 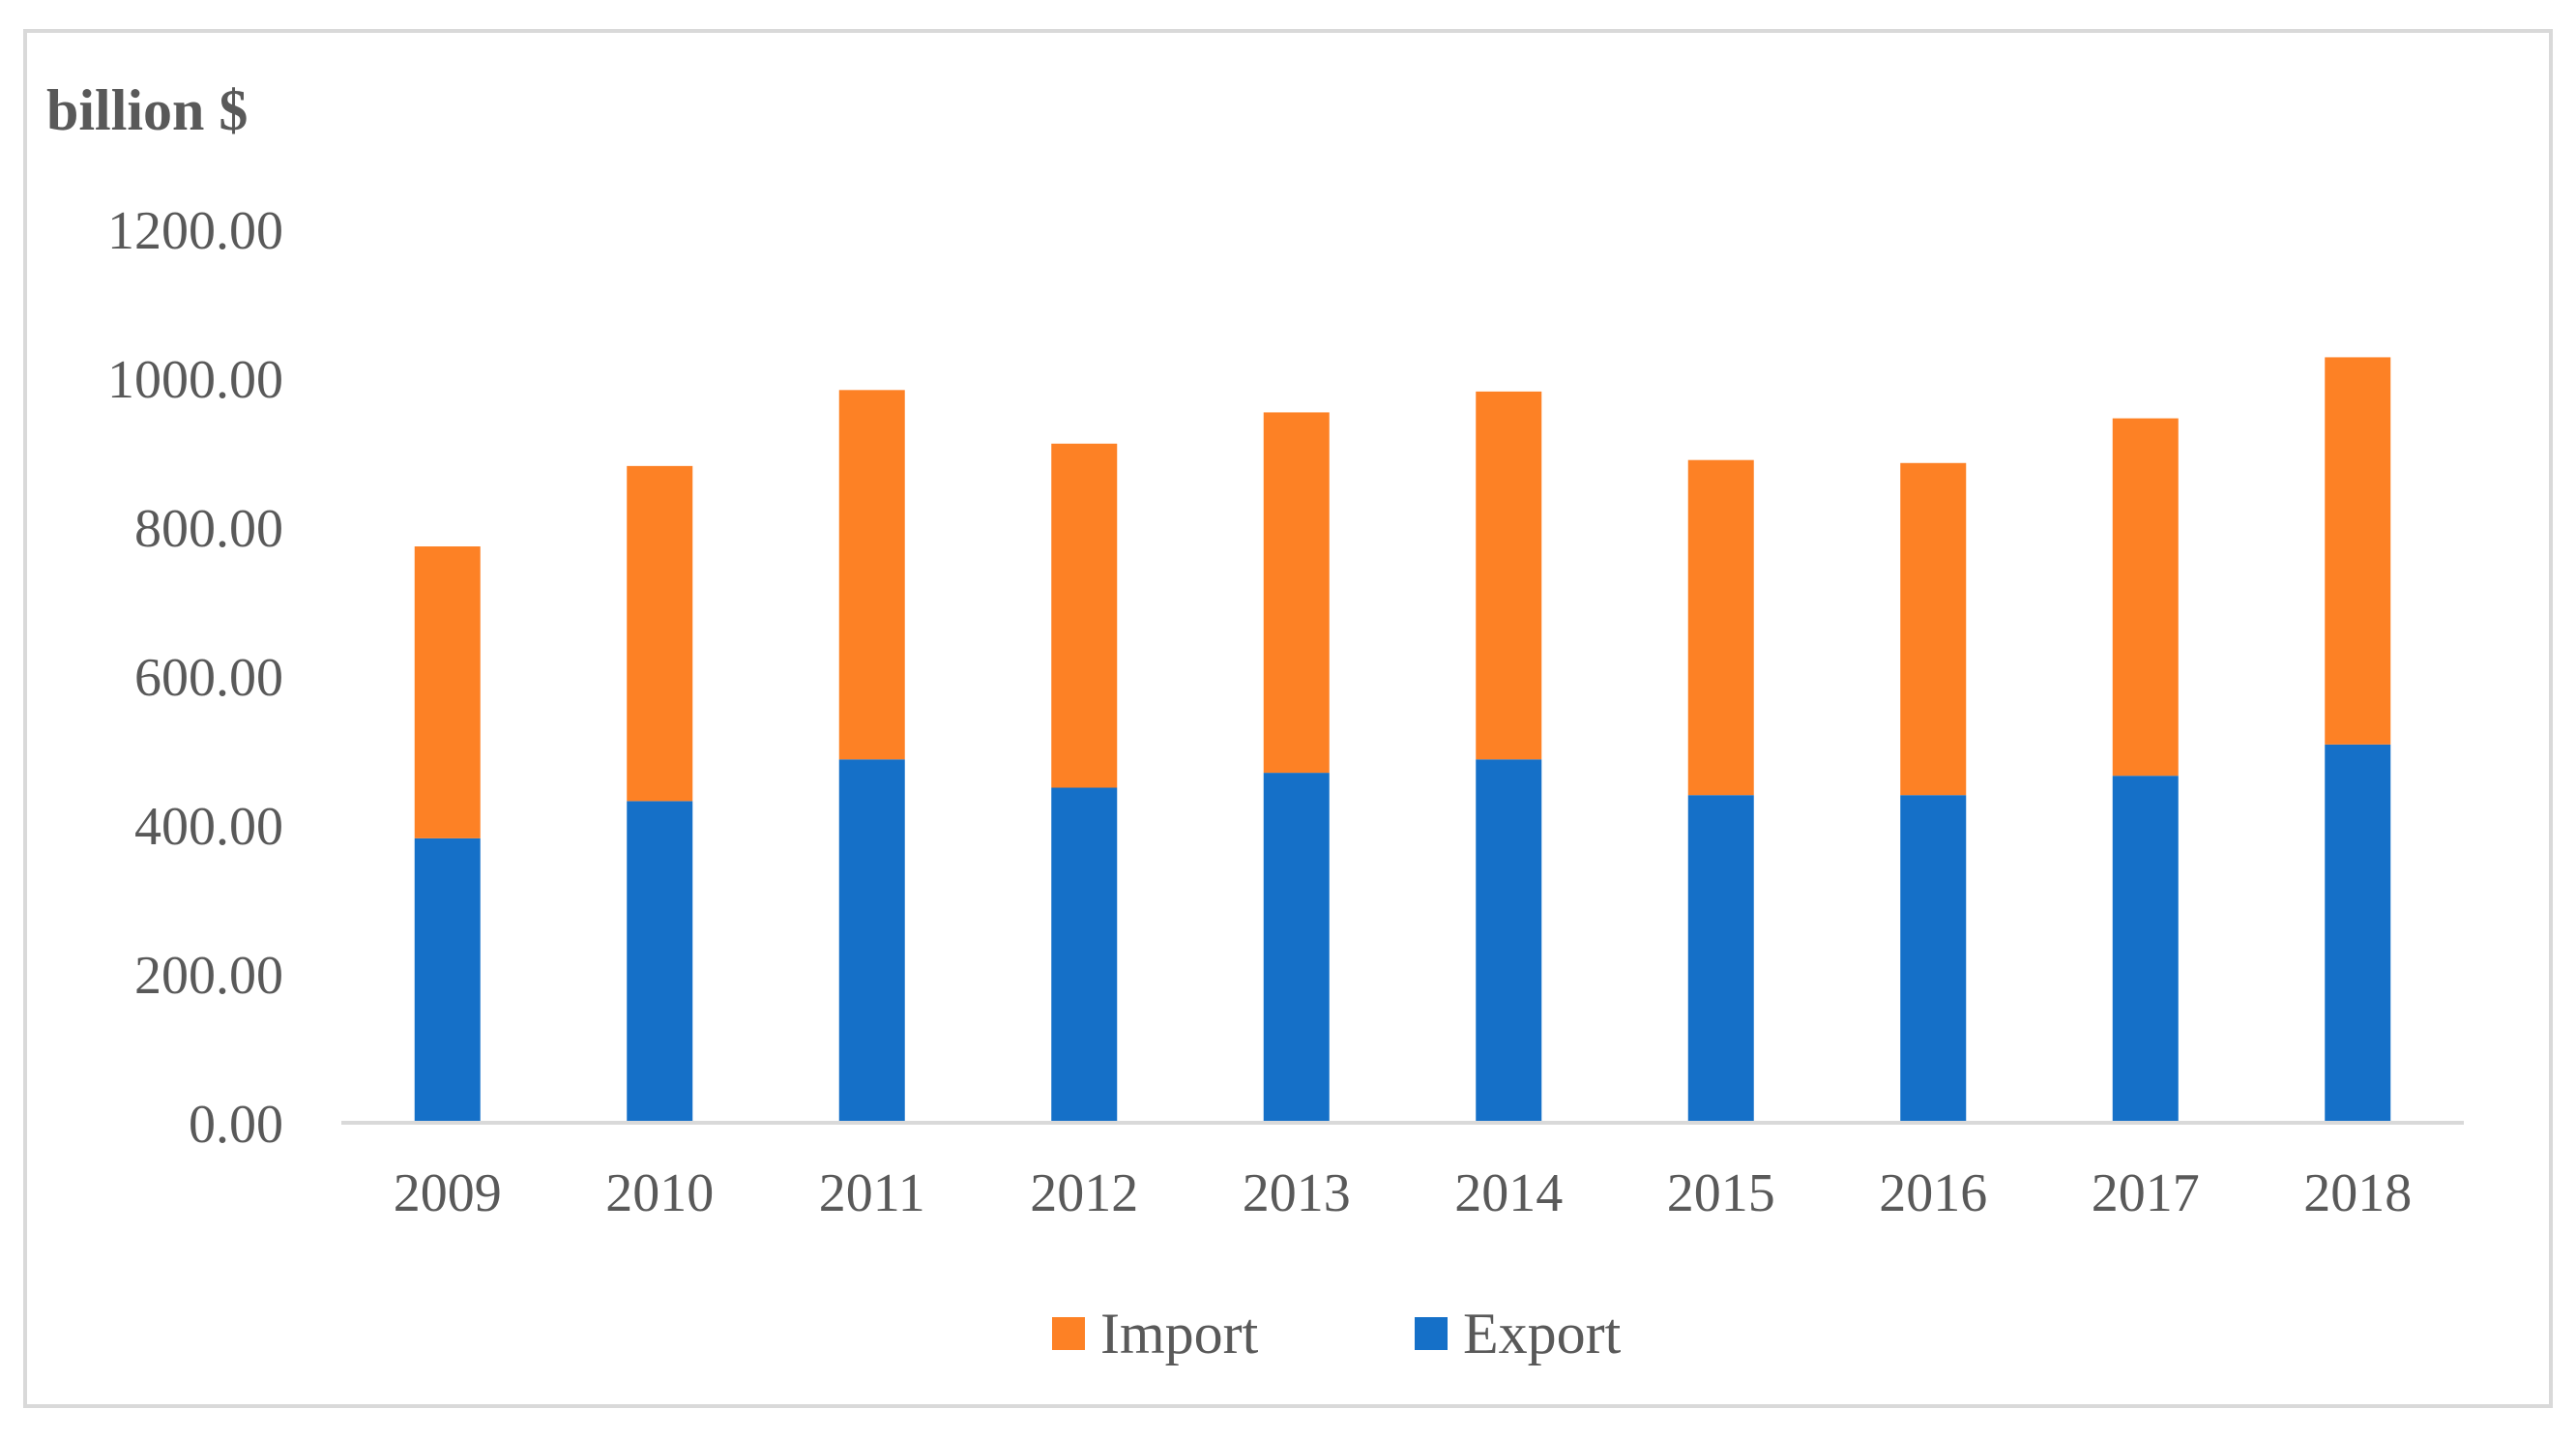 What do you see at coordinates (447, 980) in the screenshot?
I see `bar-export-2009` at bounding box center [447, 980].